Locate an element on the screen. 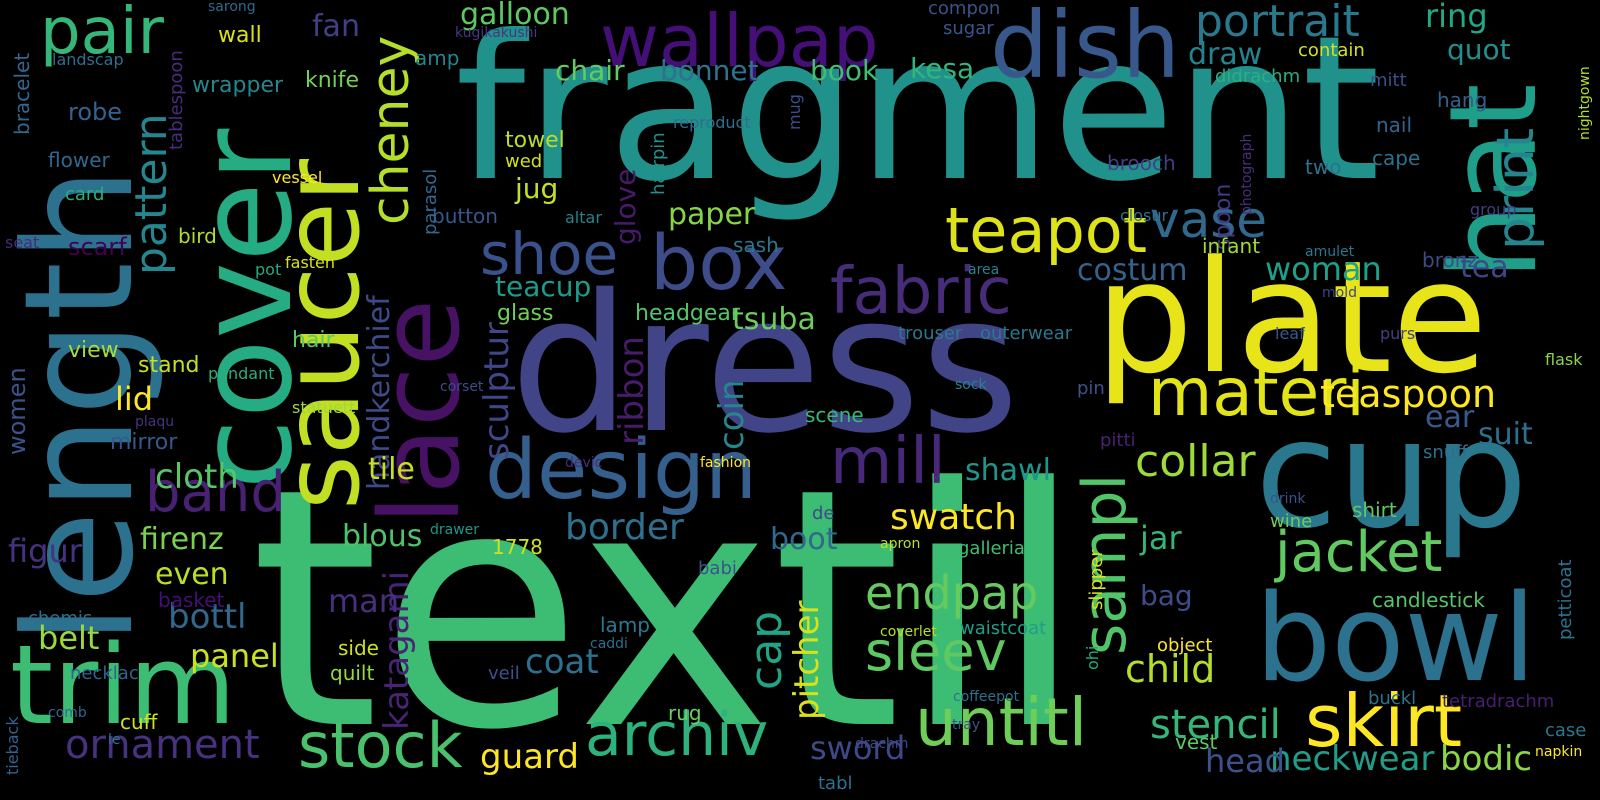 This screenshot has height=800, width=1600. word-tetradrachm: tetradrachm is located at coordinates (1498, 701).